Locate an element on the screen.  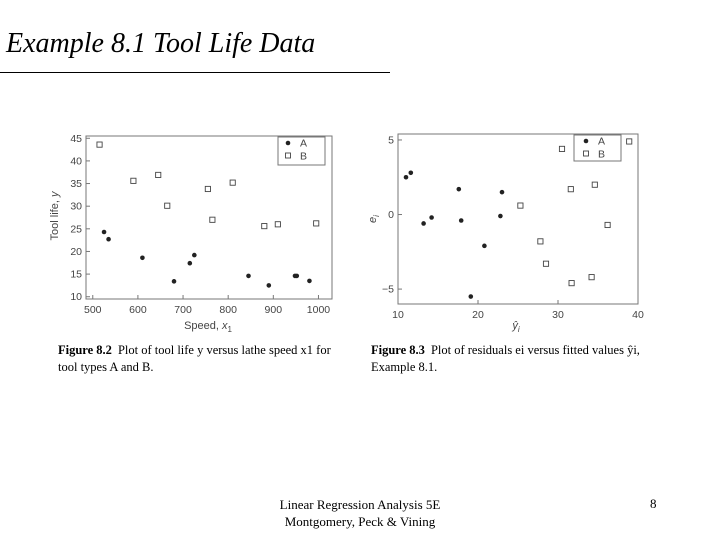
caption-label: Figure 8.2 is located at coordinates (85, 350).